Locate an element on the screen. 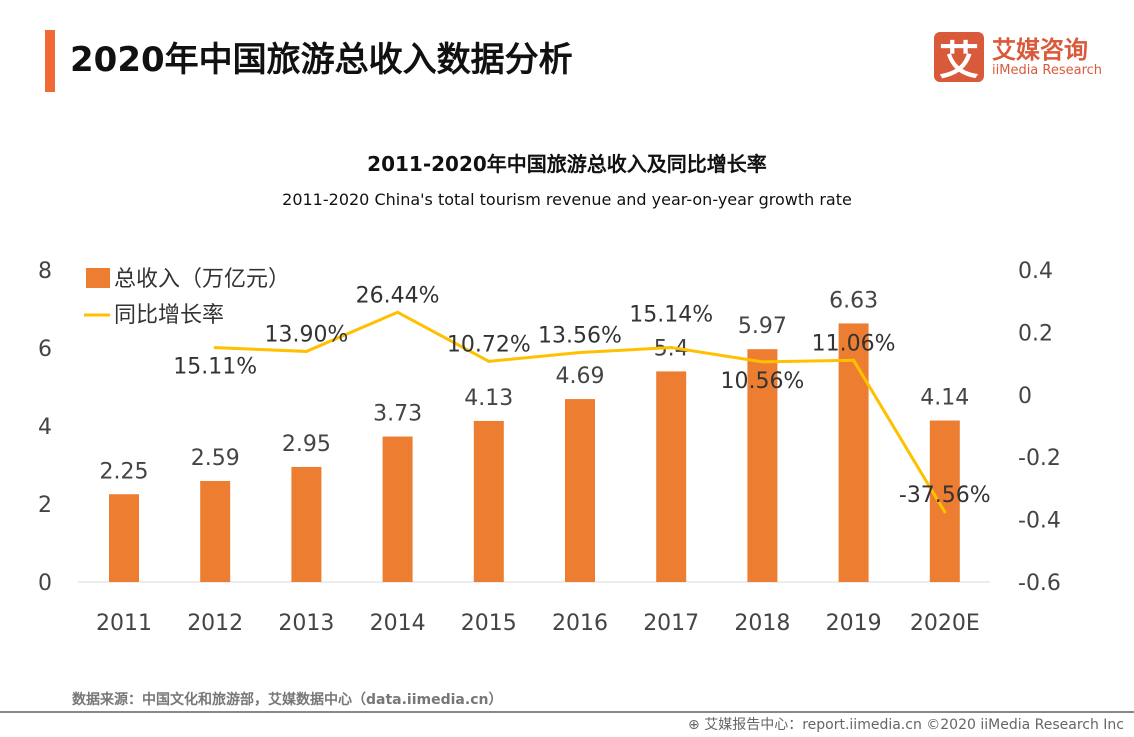  x-tick-label: 2013 is located at coordinates (306, 623).